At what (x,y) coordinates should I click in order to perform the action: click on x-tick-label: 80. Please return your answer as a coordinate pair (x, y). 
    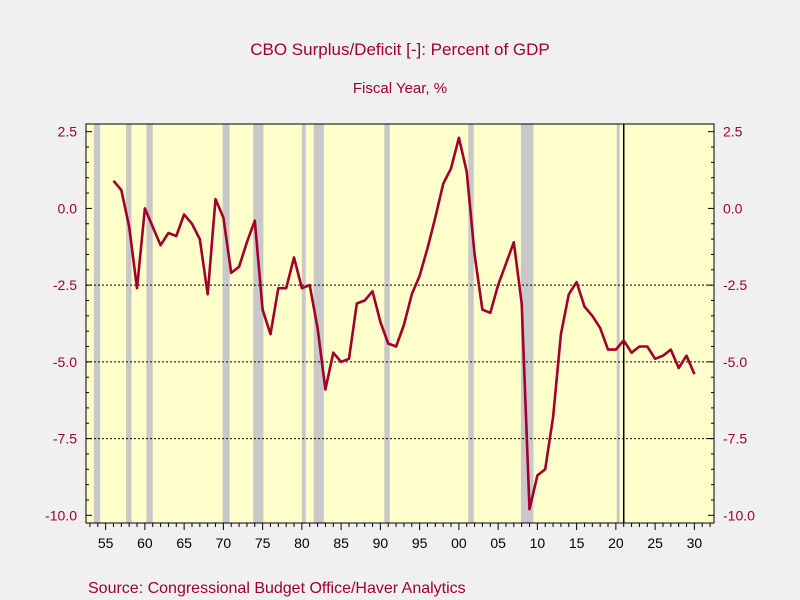
    Looking at the image, I should click on (302, 543).